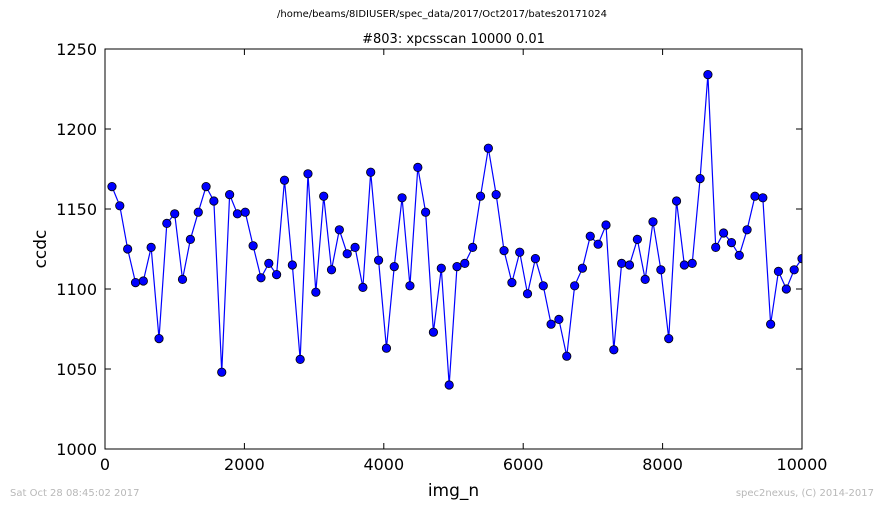 Image resolution: width=884 pixels, height=509 pixels. Describe the element at coordinates (383, 464) in the screenshot. I see `x-tick-label: 4000` at that location.